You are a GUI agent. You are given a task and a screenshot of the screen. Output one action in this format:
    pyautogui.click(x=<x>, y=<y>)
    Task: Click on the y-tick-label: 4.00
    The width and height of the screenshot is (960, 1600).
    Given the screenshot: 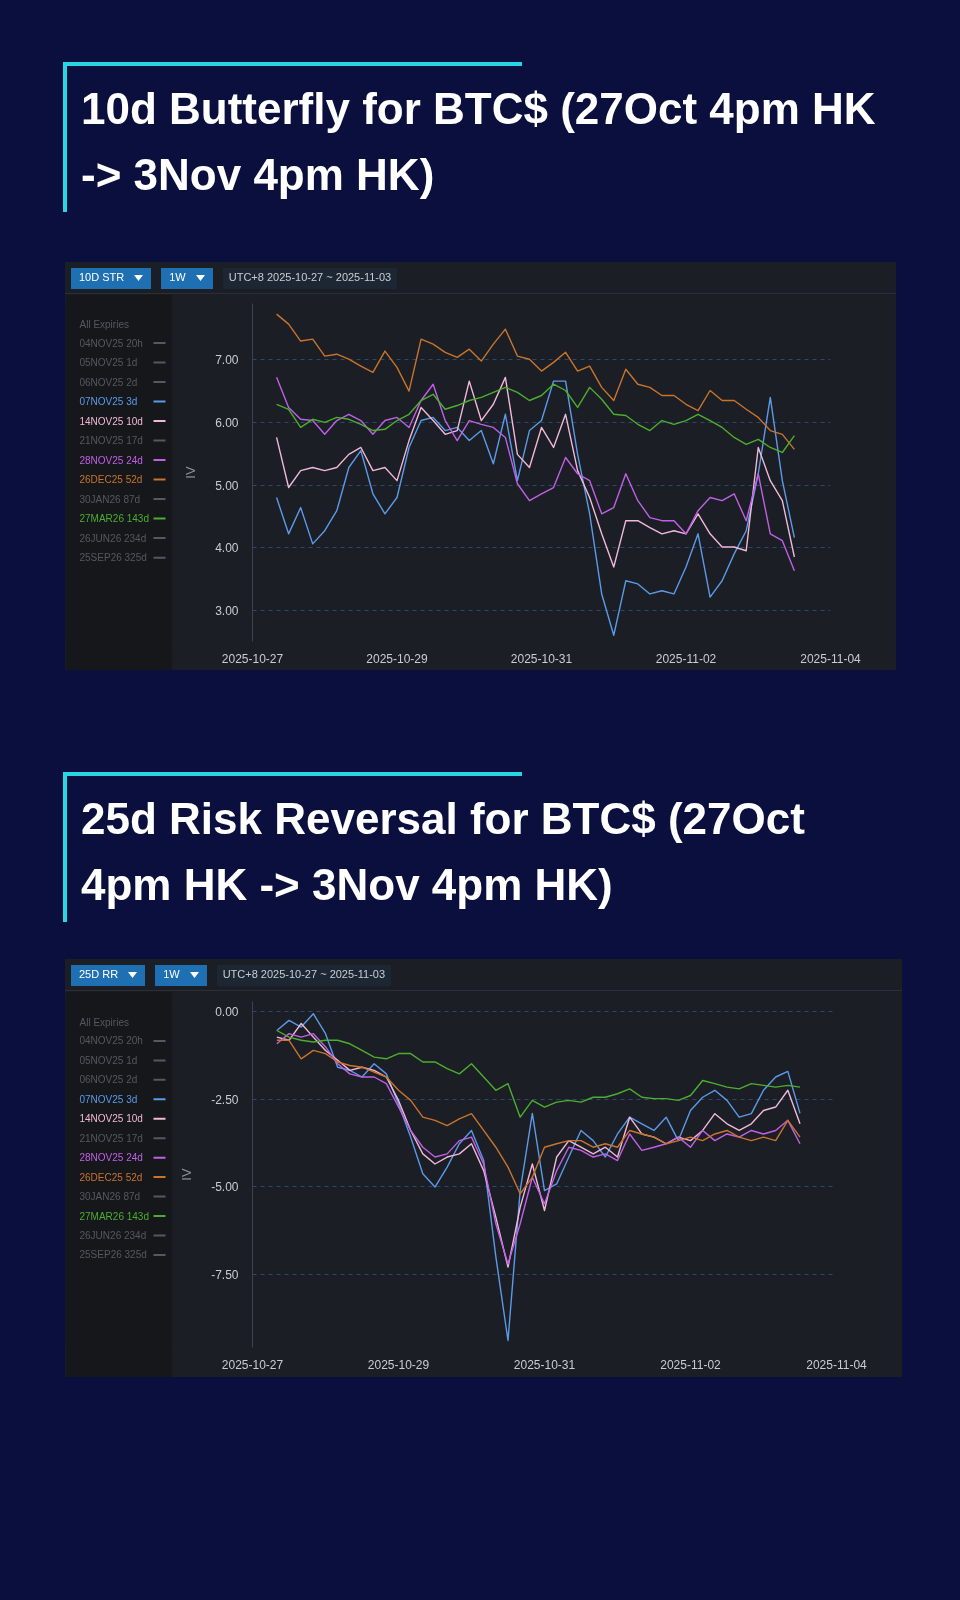 What is the action you would take?
    pyautogui.click(x=227, y=548)
    